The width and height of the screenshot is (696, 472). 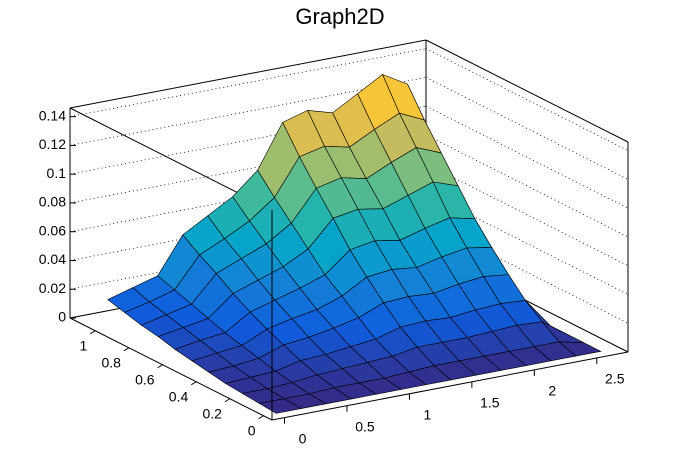 What do you see at coordinates (111, 362) in the screenshot?
I see `y-tick-label: 0.8` at bounding box center [111, 362].